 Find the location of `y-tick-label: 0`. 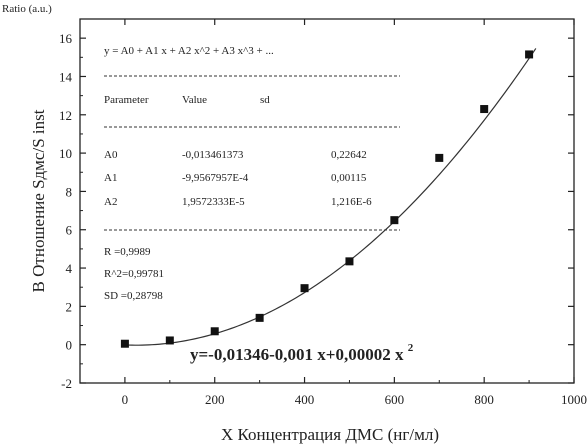

y-tick-label: 0 is located at coordinates (69, 345).